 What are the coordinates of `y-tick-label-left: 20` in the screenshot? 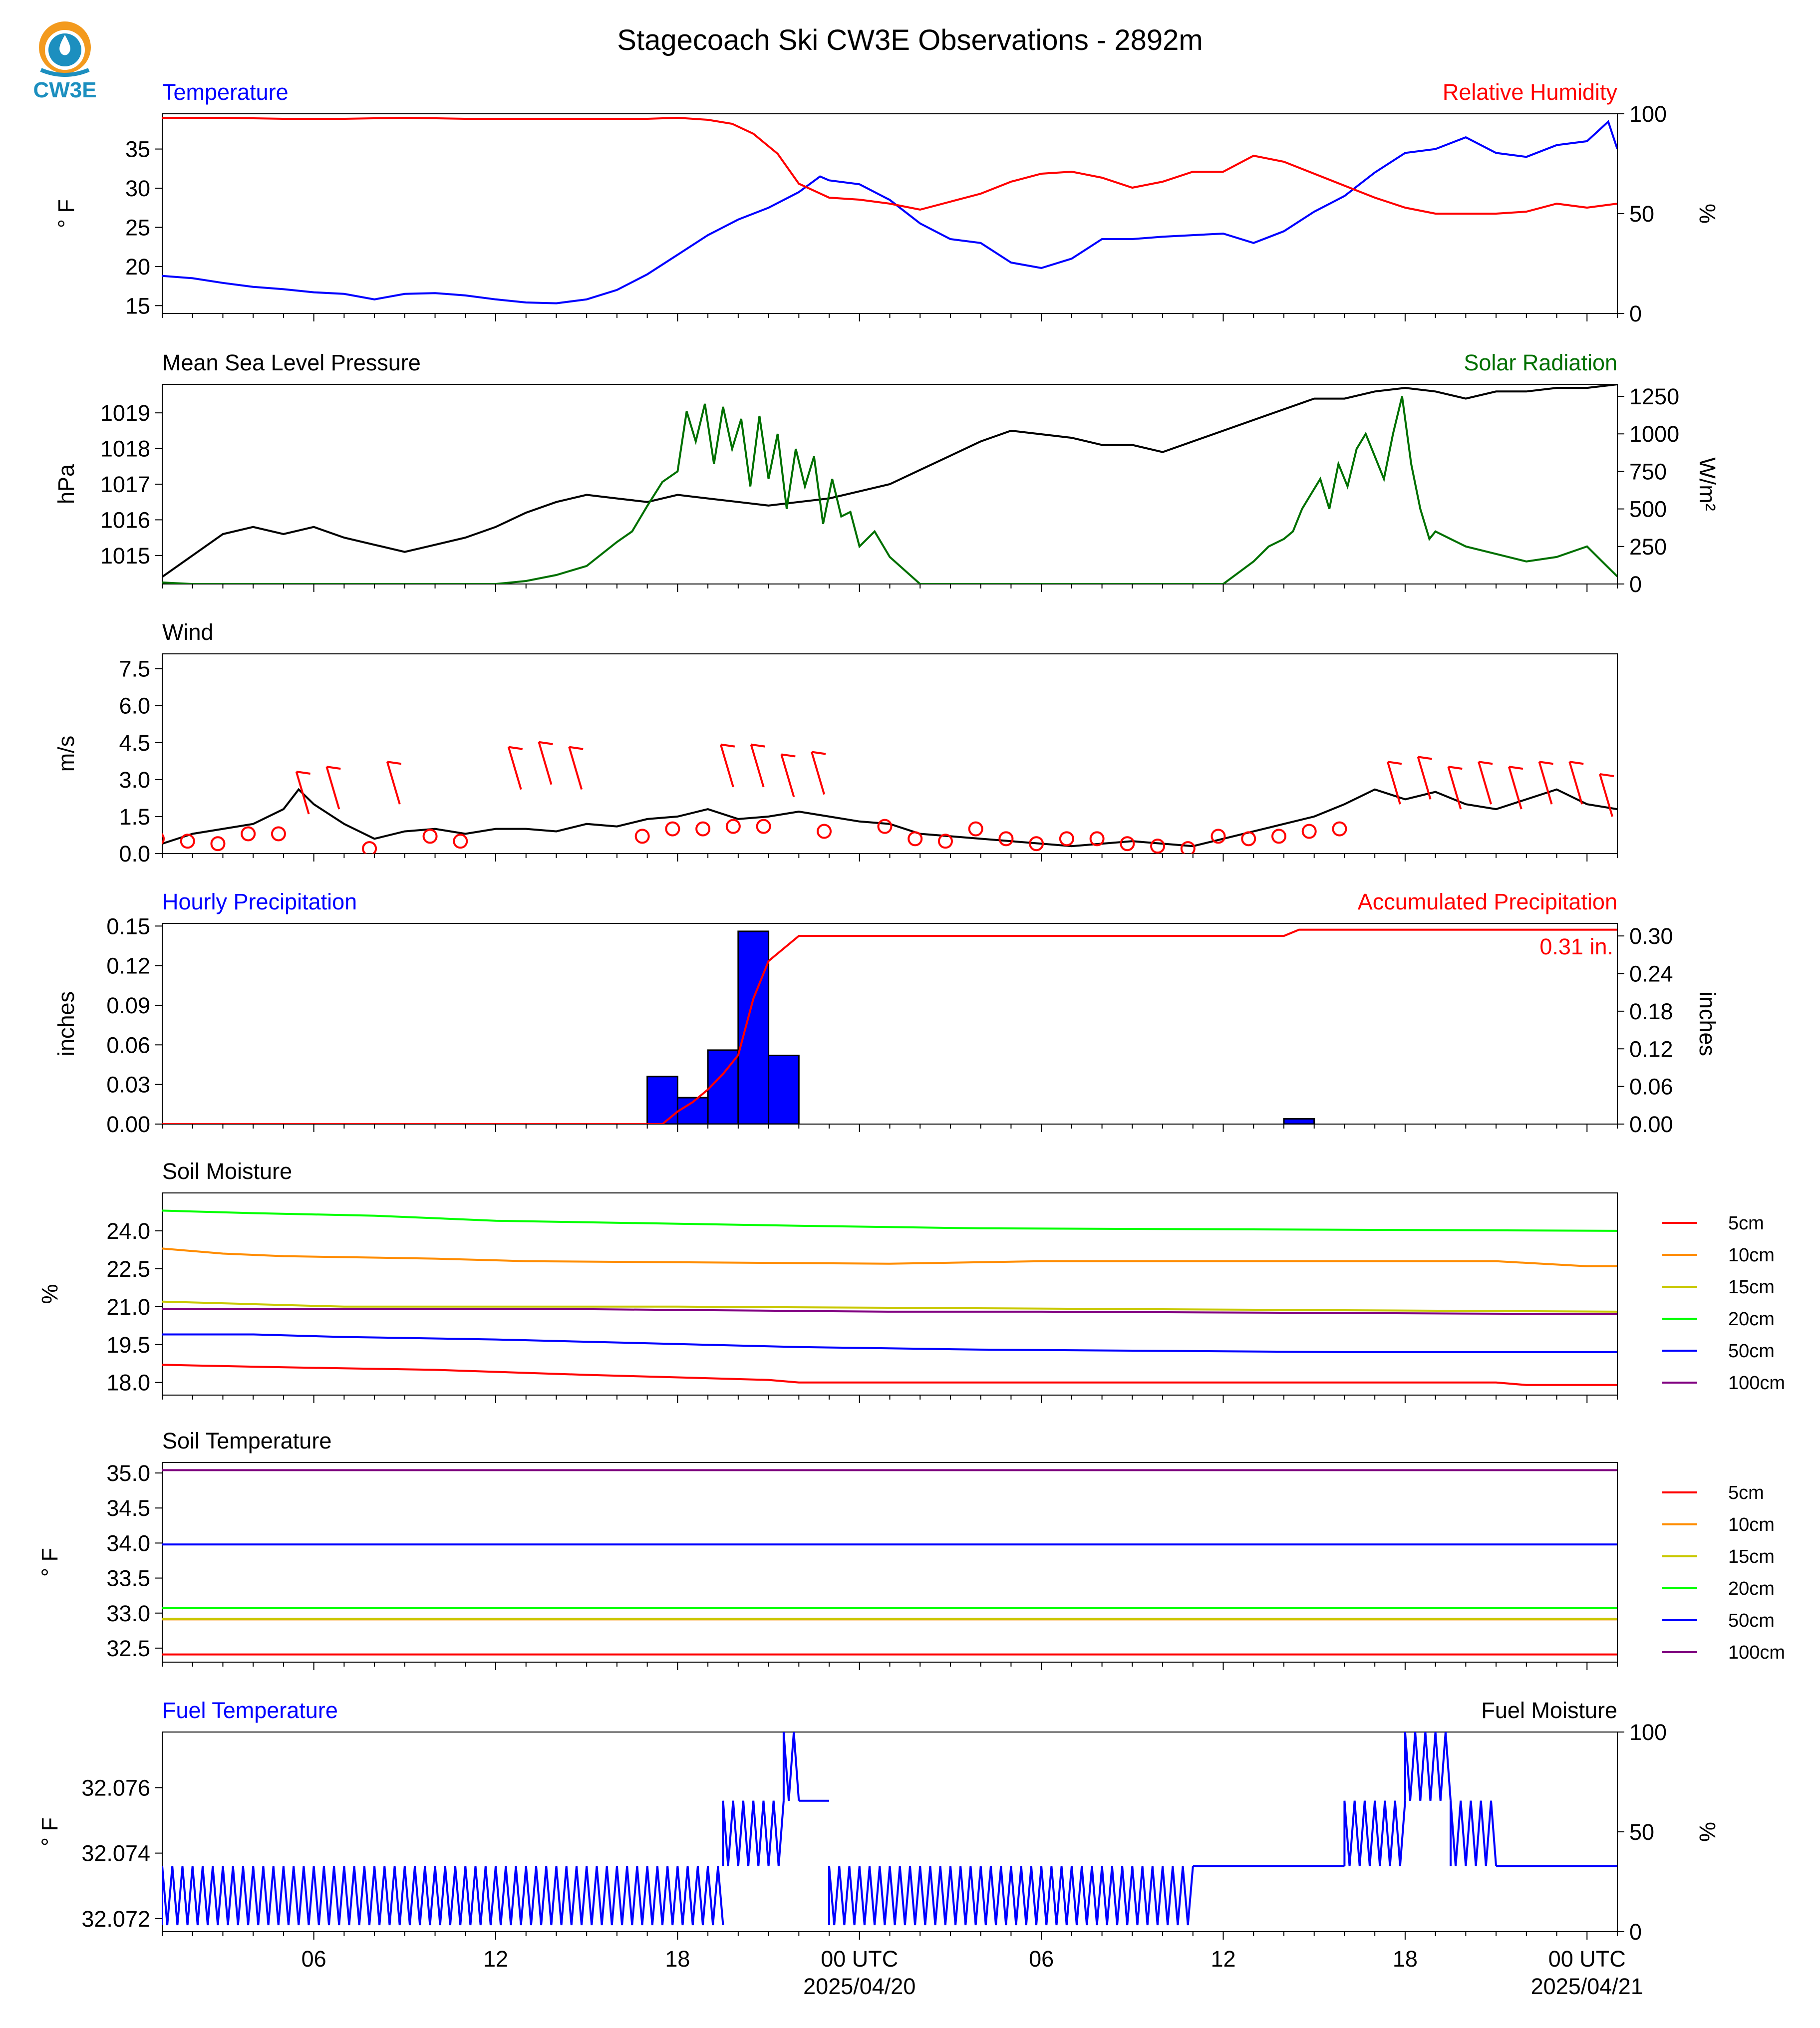 It's located at (137, 267).